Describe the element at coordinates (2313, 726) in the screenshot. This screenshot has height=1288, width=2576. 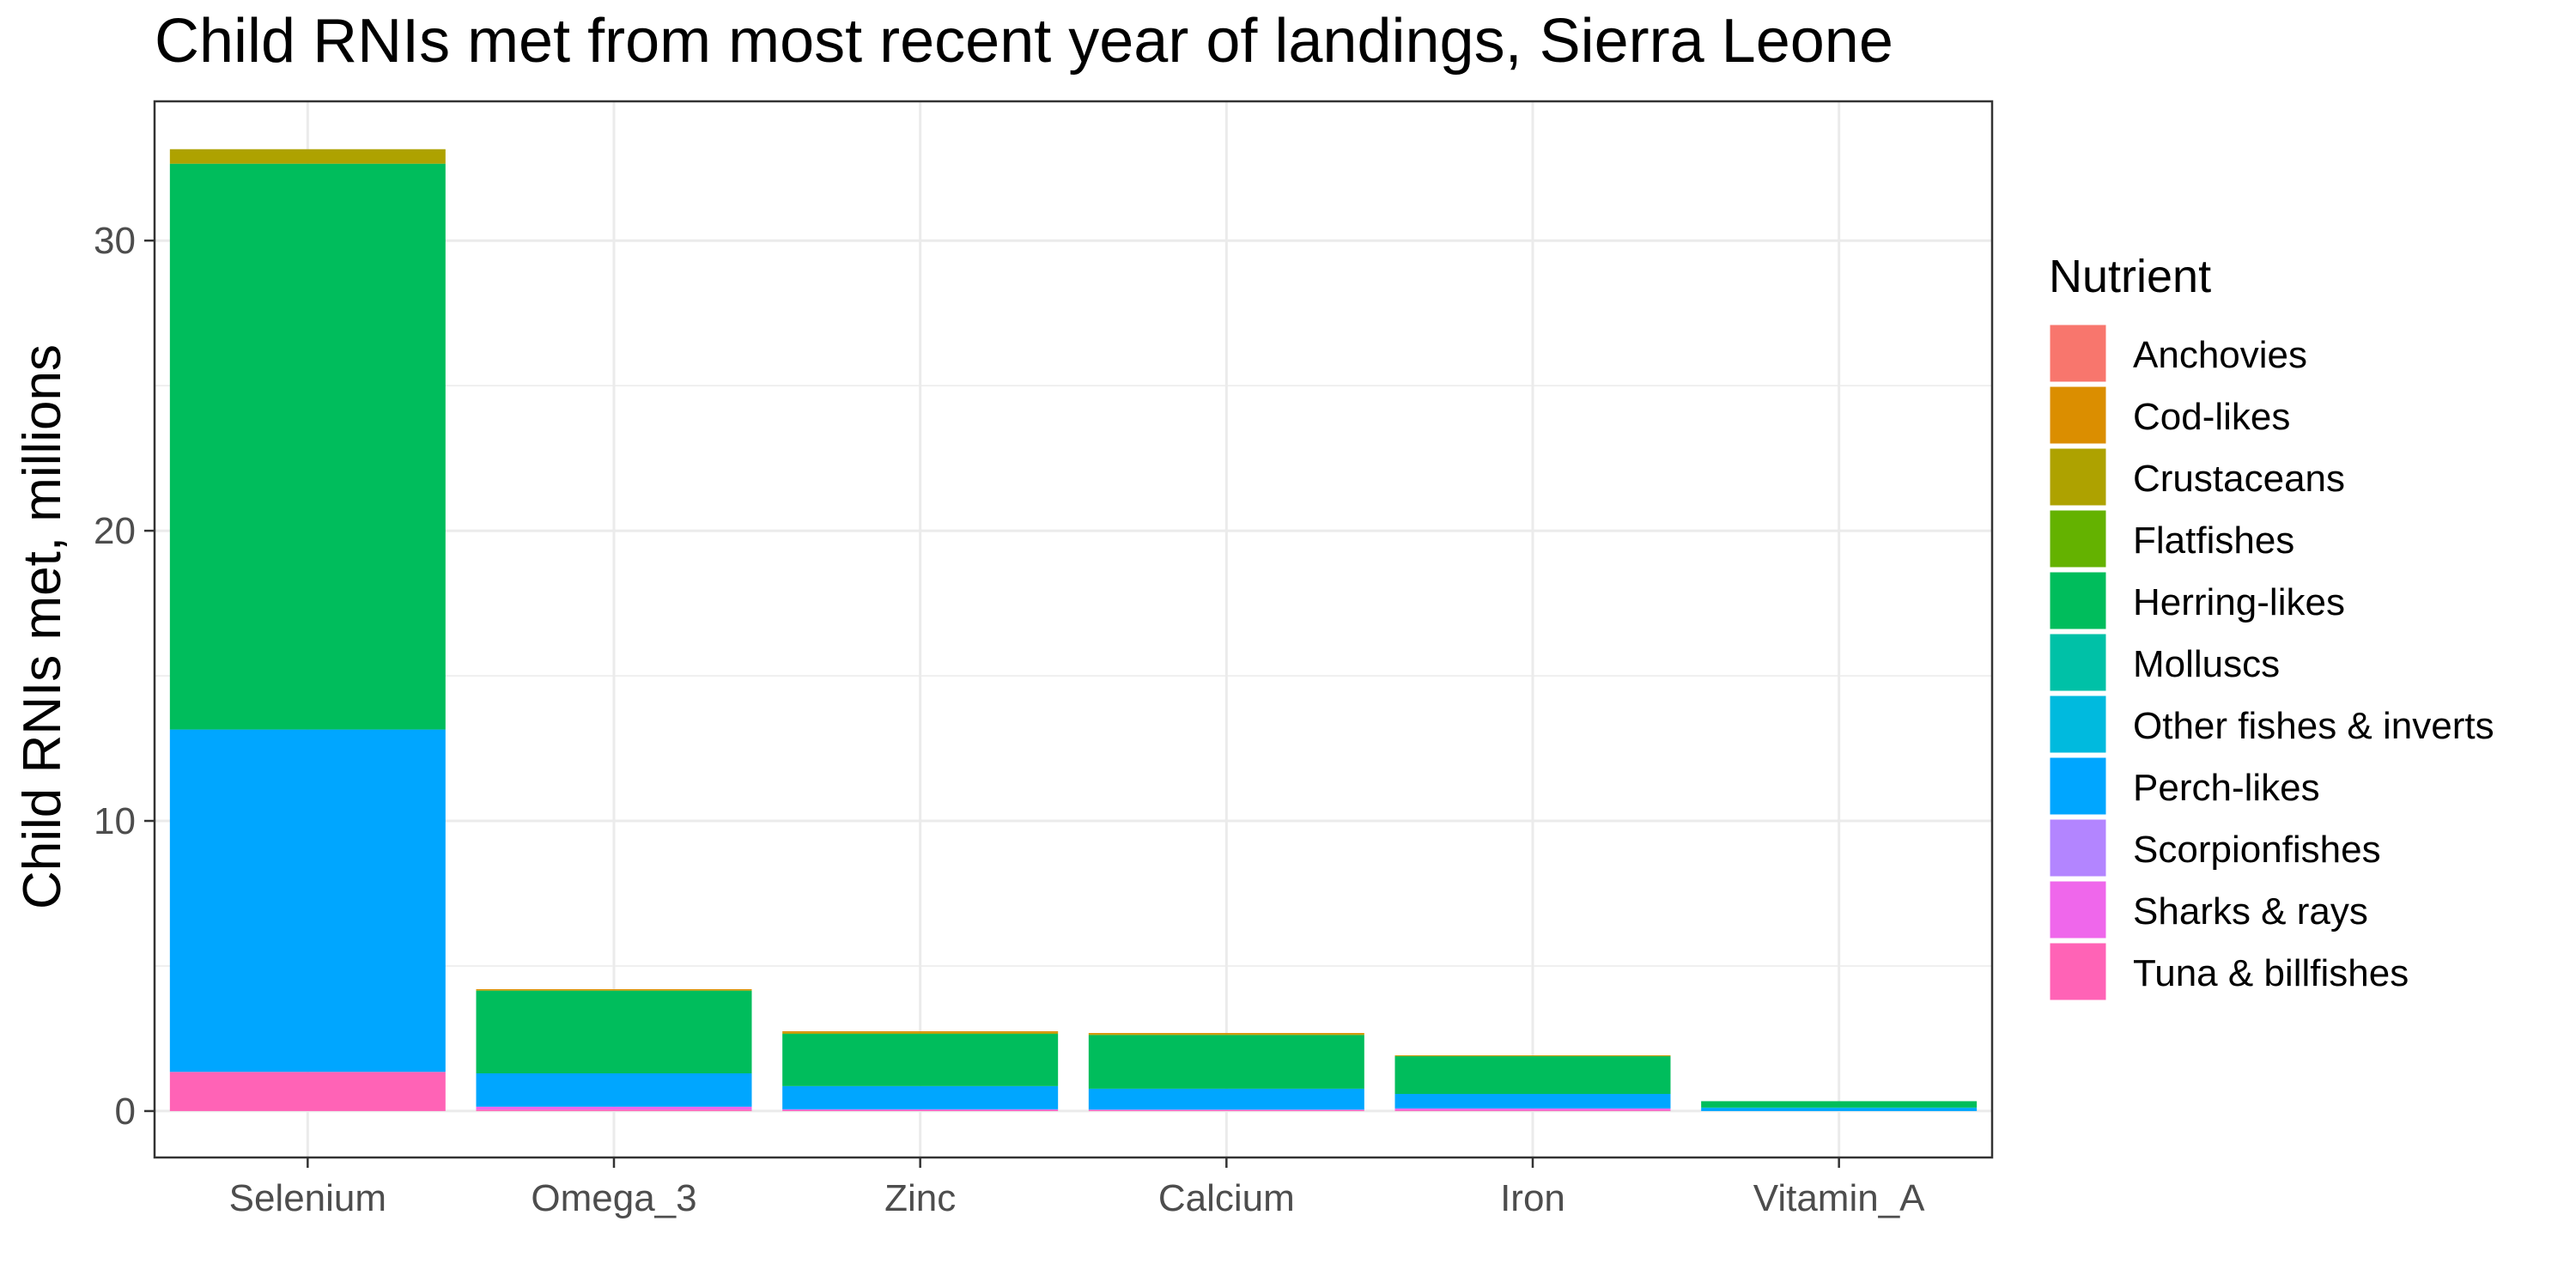
I see `legend-label: Other fishes & inverts` at that location.